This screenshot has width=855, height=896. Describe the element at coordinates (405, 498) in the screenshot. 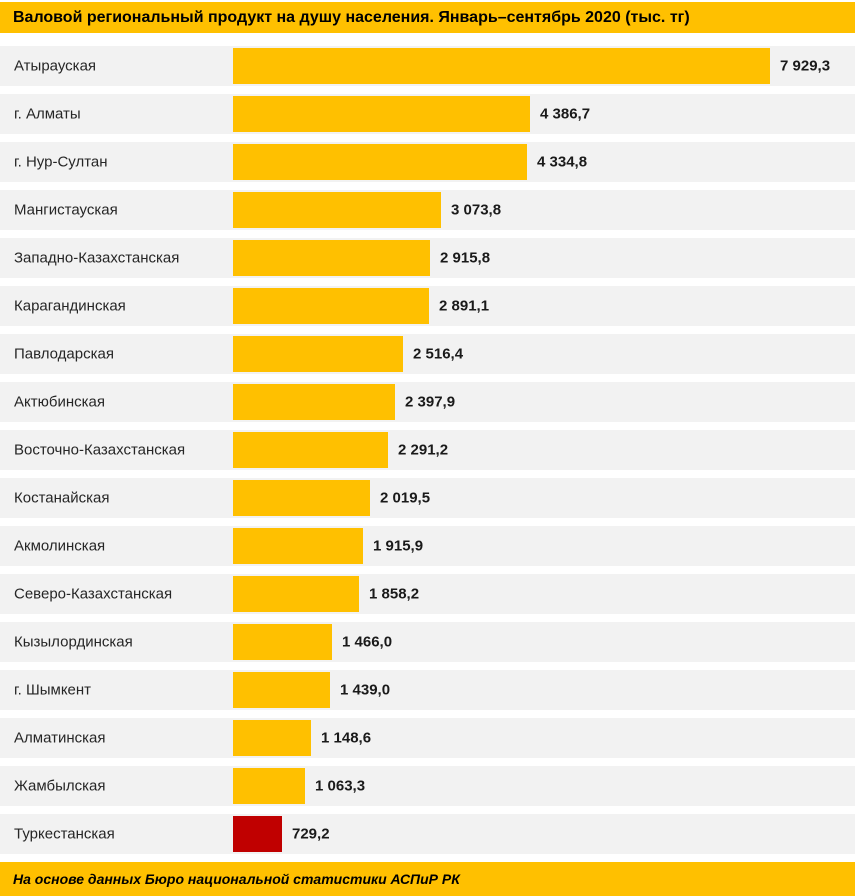

I see `value-label: 2 019,5` at that location.